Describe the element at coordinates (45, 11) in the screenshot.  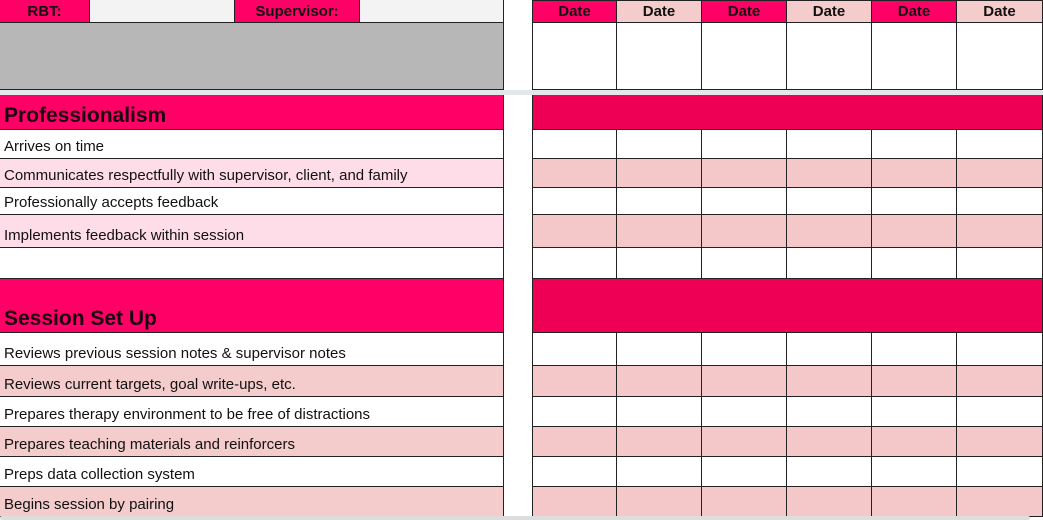
I see `rbt-label: RBT:` at that location.